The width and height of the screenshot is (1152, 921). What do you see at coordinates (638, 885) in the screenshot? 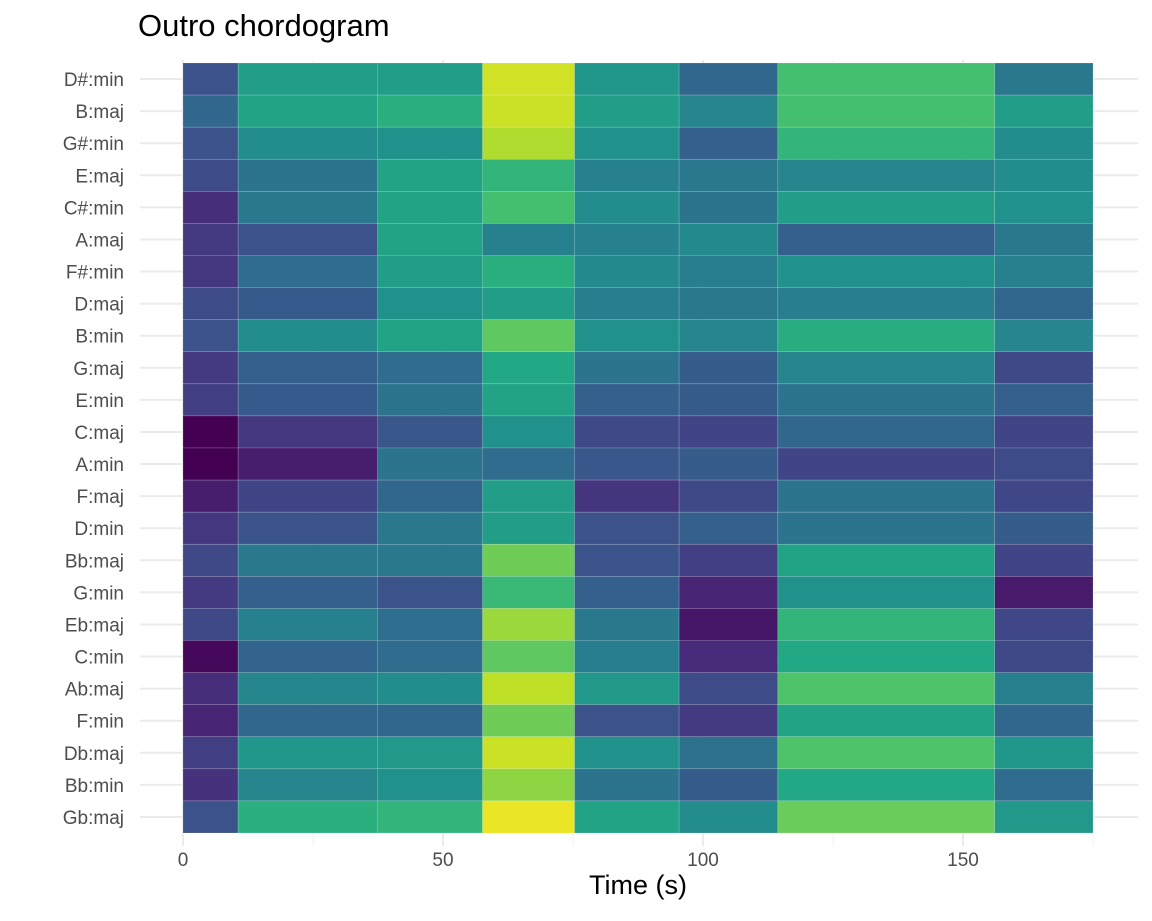
I see `x-axis-label: Time (s)` at bounding box center [638, 885].